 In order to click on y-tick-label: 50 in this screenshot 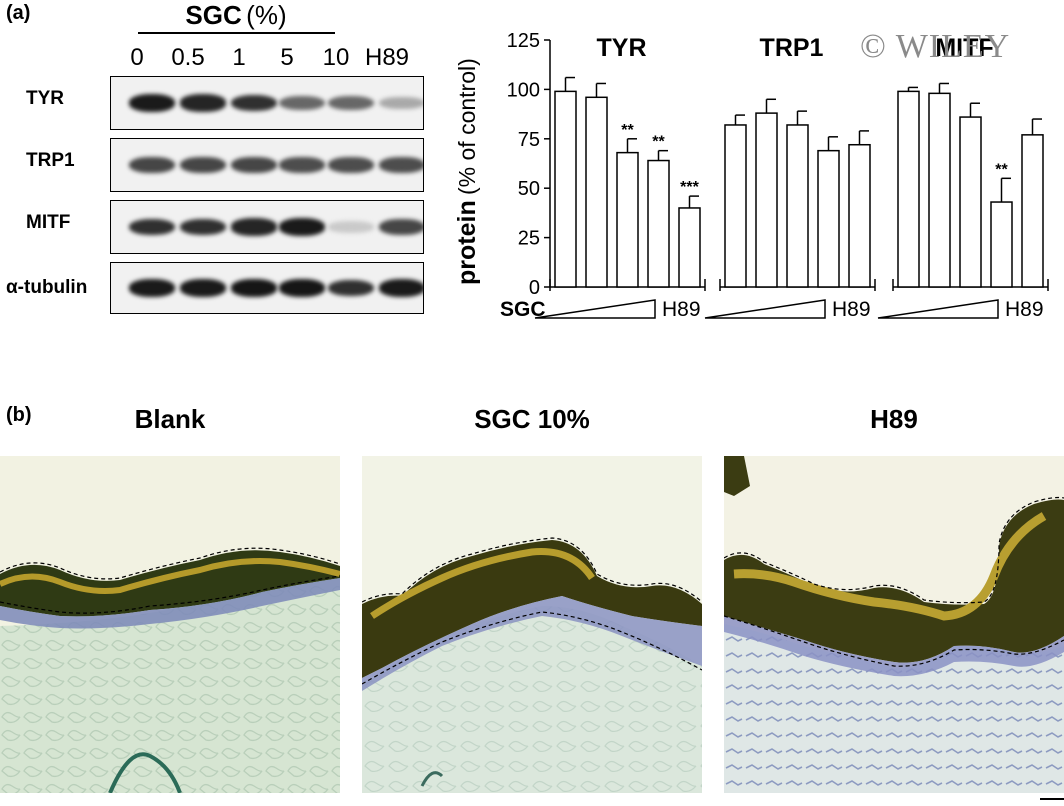, I will do `click(529, 189)`.